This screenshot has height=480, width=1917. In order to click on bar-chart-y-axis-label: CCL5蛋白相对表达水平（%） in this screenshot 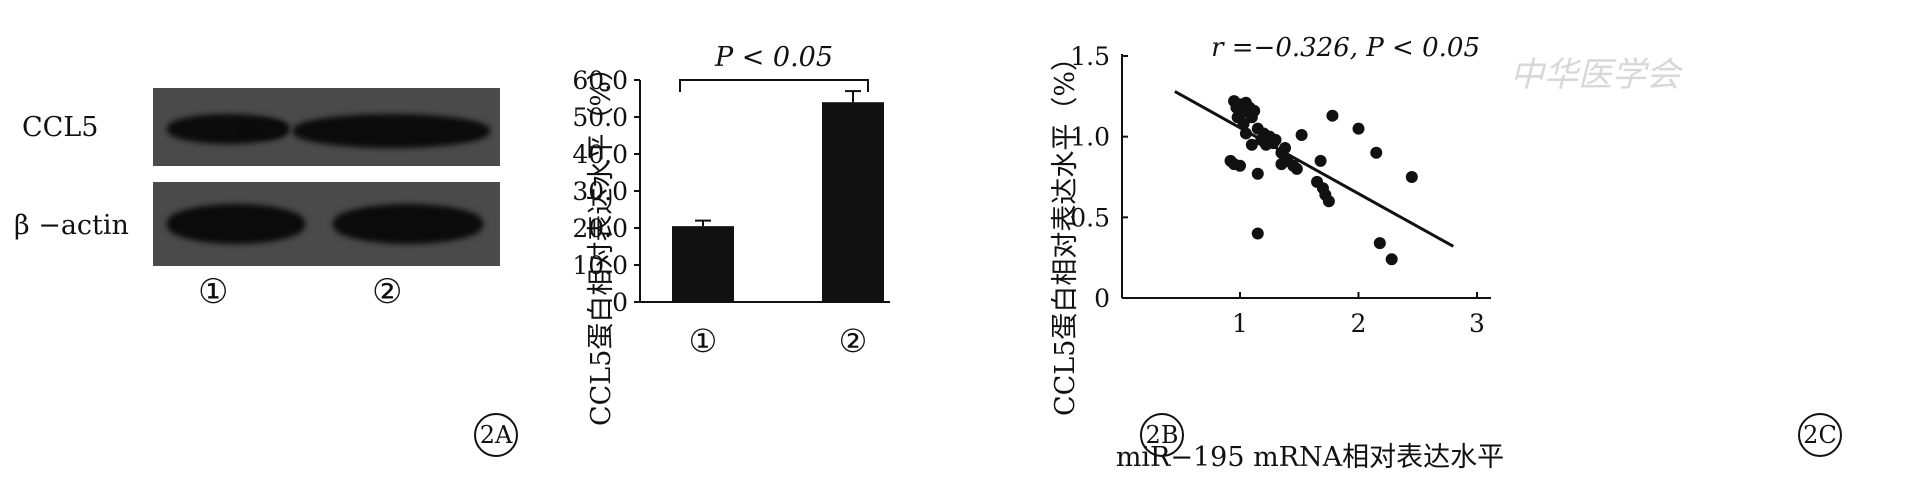, I will do `click(601, 240)`.